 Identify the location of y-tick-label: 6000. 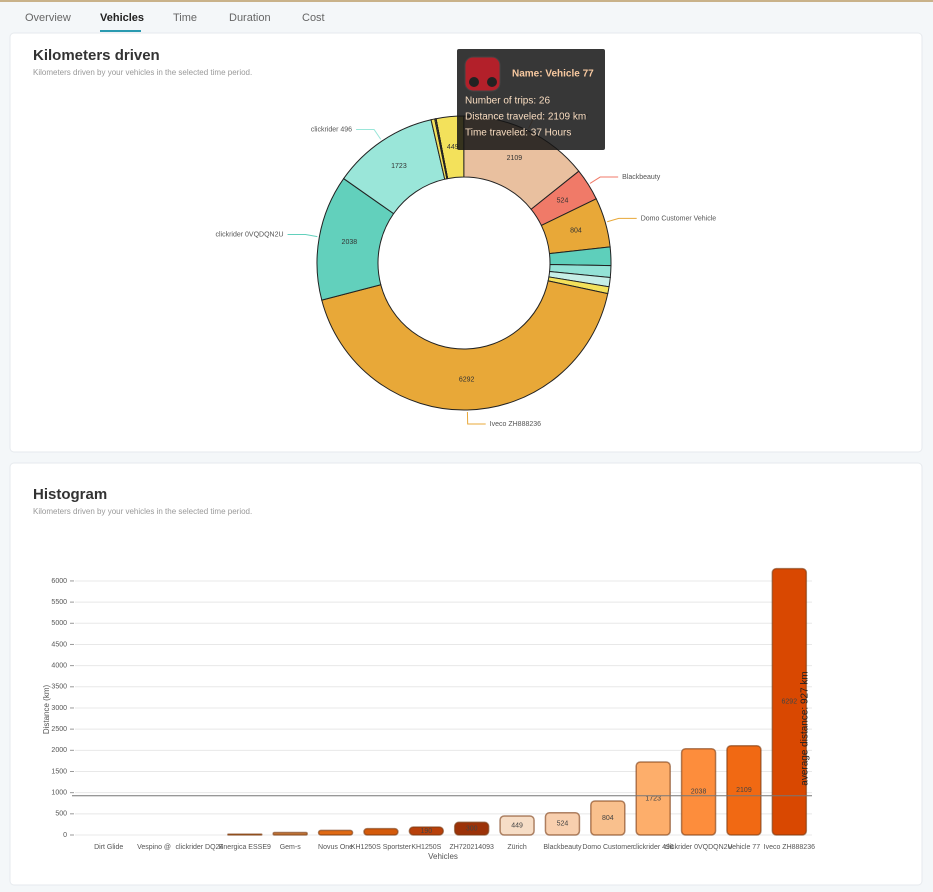
(59, 581).